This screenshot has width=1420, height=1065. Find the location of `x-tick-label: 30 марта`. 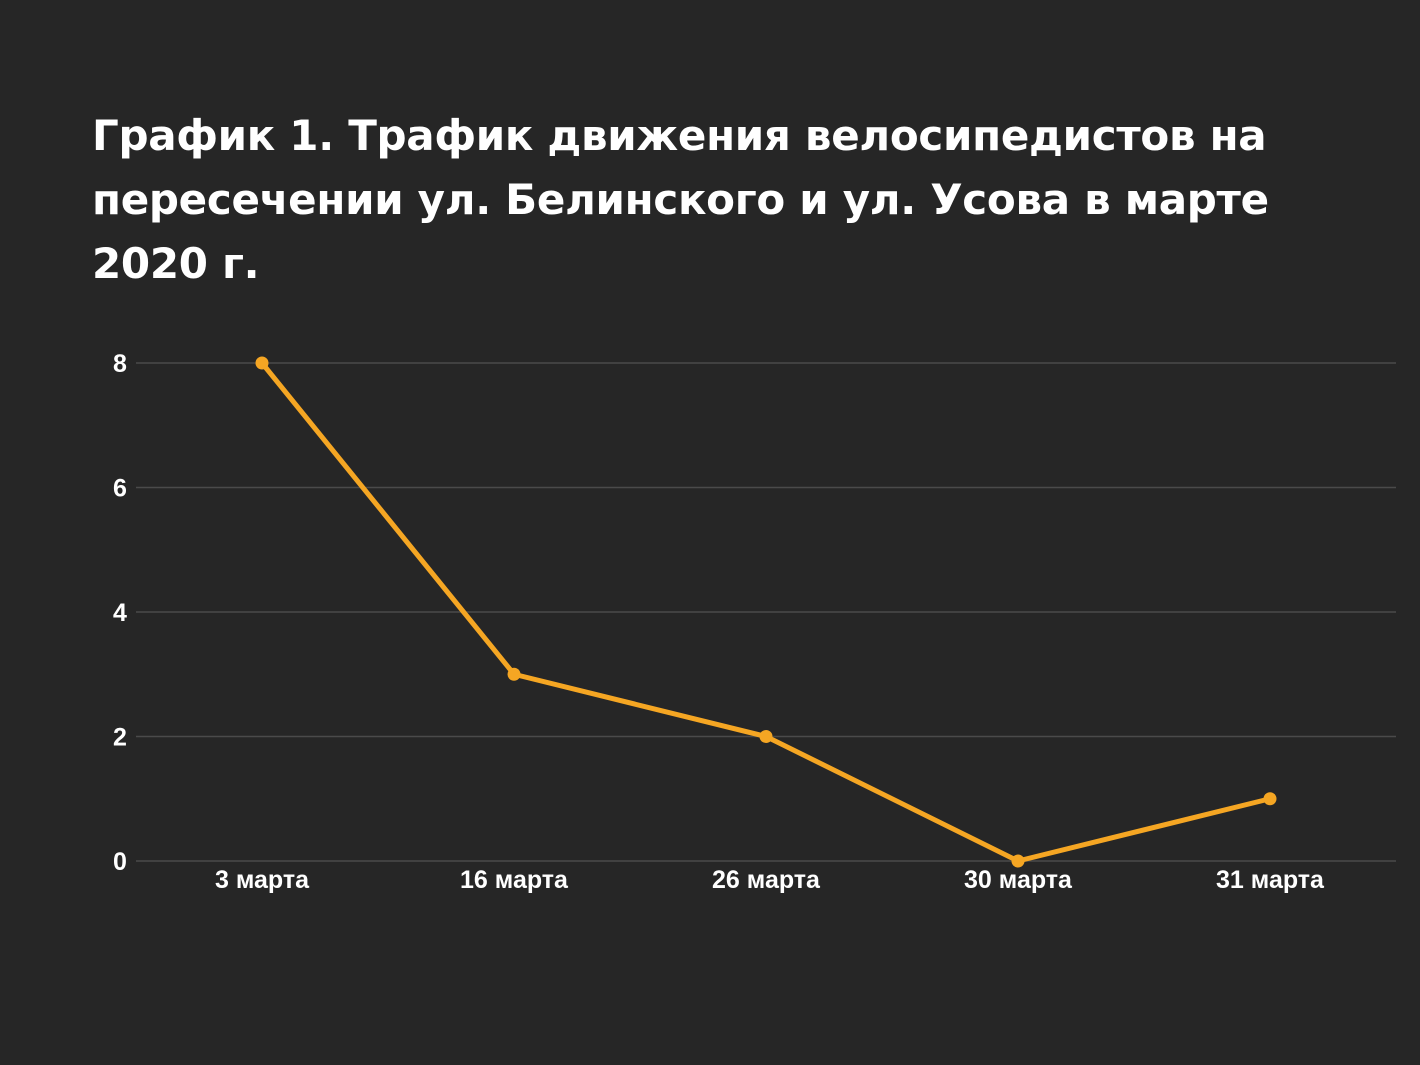

x-tick-label: 30 марта is located at coordinates (1018, 880).